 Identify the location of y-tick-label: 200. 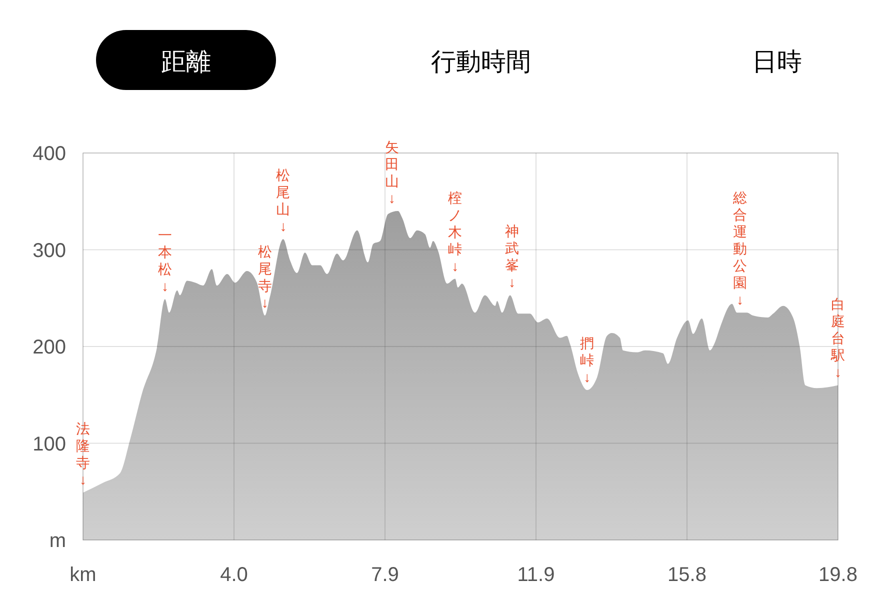
(49, 347).